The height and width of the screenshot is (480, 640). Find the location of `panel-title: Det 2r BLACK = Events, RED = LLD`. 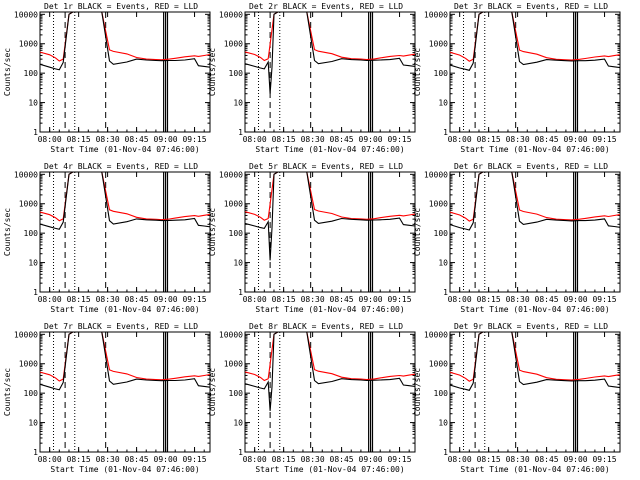

panel-title: Det 2r BLACK = Events, RED = LLD is located at coordinates (326, 6).